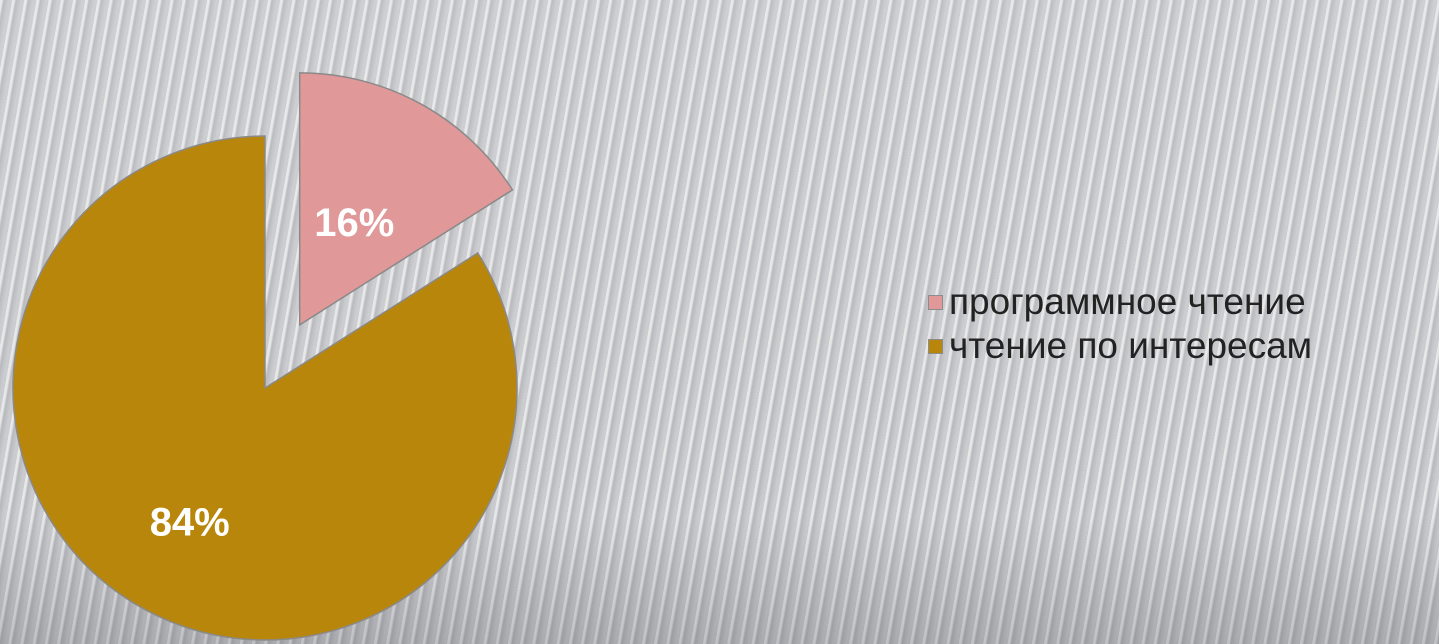  I want to click on legend-item-interest-reading: чтение по интересам, so click(1120, 346).